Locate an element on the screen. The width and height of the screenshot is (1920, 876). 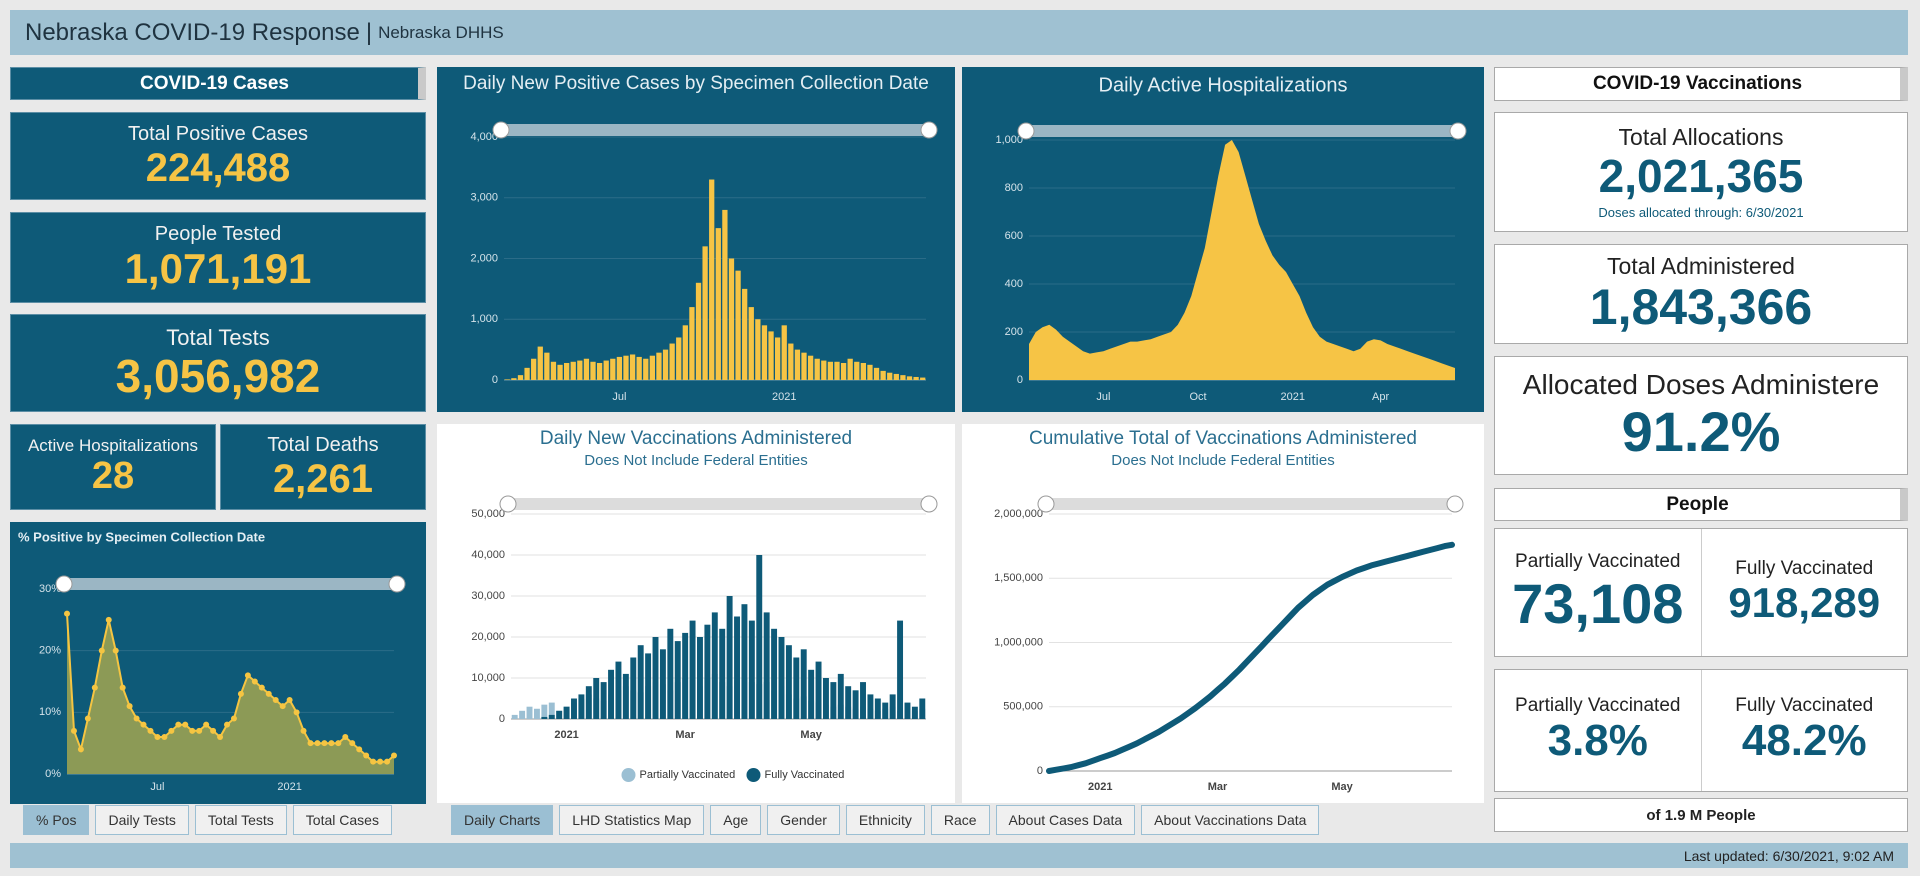
stat-label: Total Allocations is located at coordinates (1701, 136).